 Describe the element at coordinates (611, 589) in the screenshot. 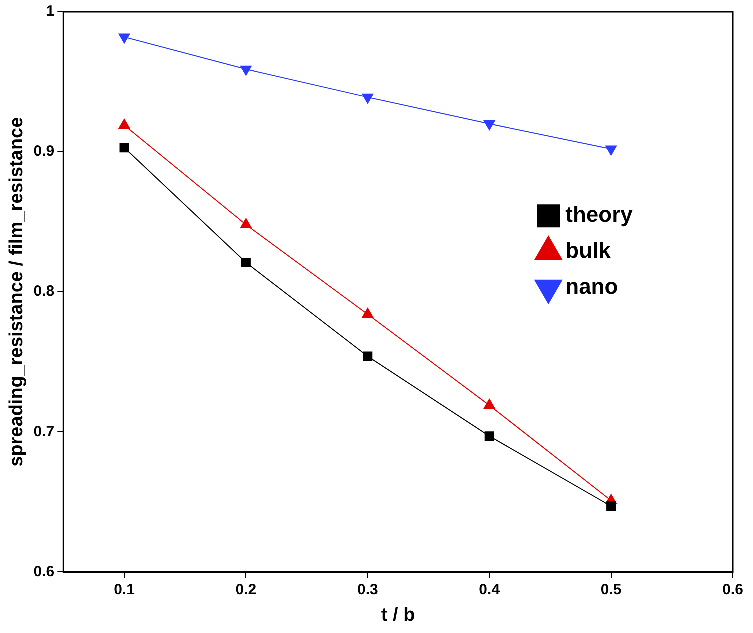

I see `x-tick-label: 0.5` at that location.